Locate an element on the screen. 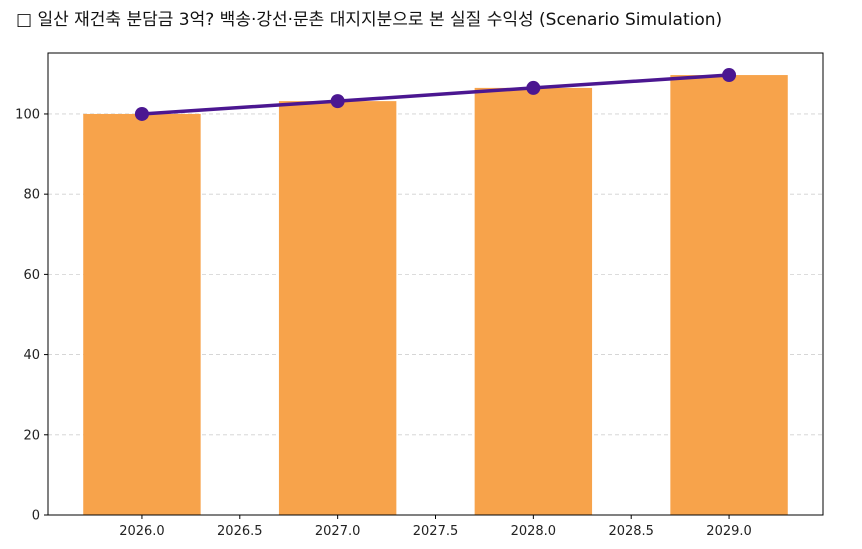 The width and height of the screenshot is (862, 549). y-tick-label: 20 is located at coordinates (31, 435).